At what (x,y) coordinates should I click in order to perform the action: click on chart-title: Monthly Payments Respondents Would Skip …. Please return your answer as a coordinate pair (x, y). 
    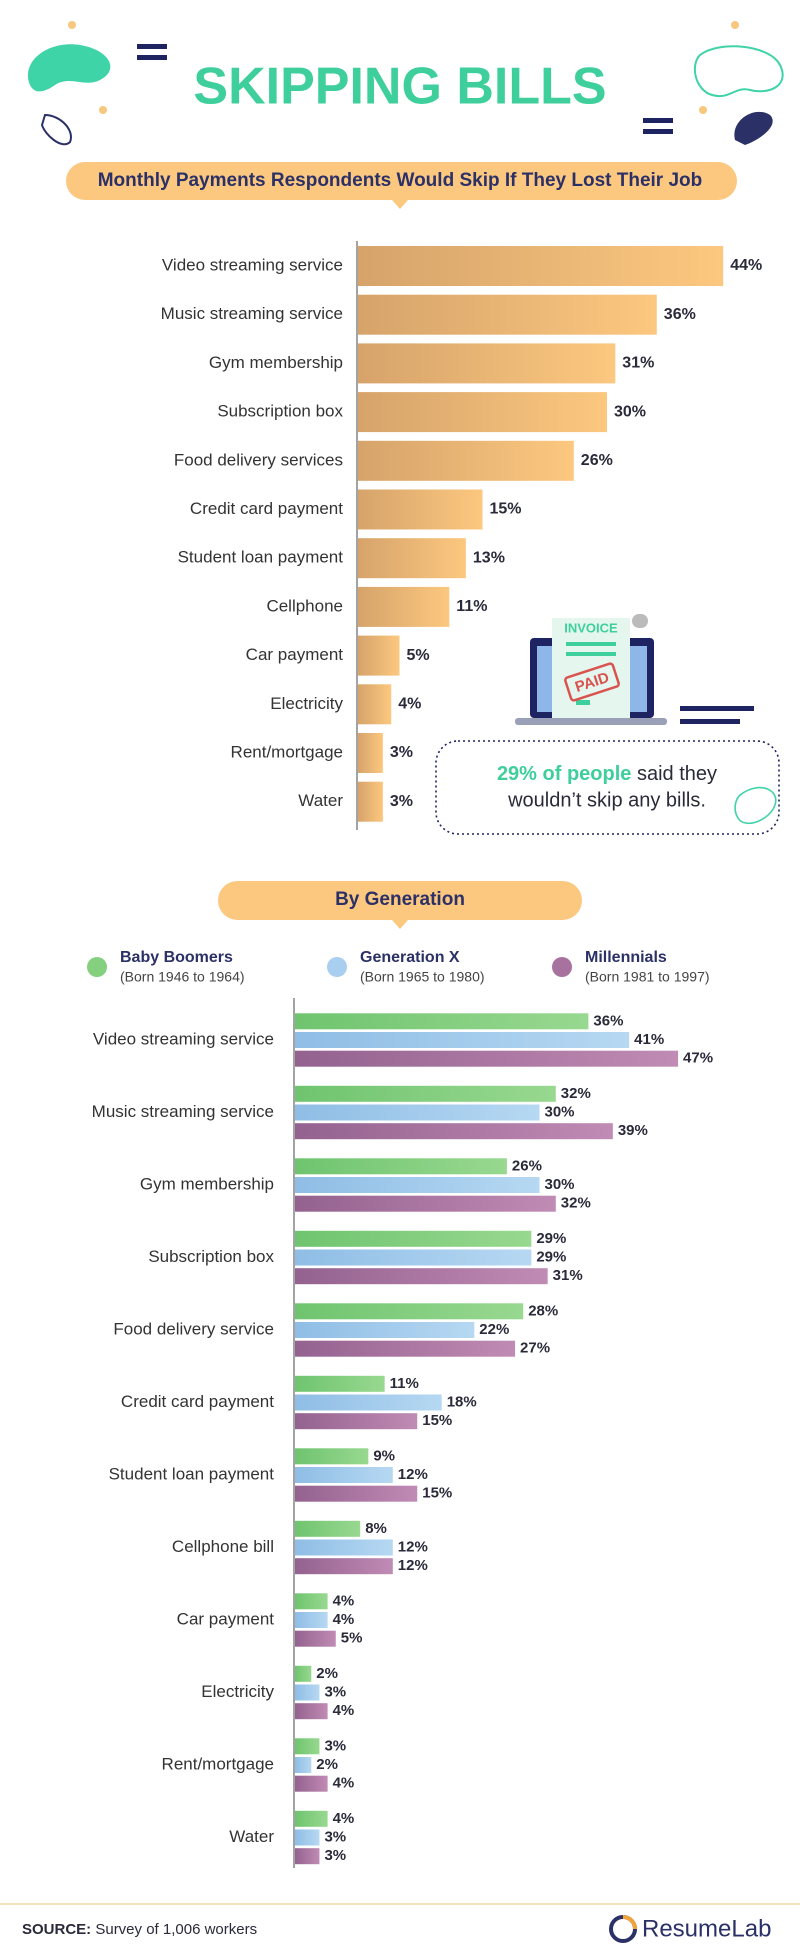
    Looking at the image, I should click on (400, 180).